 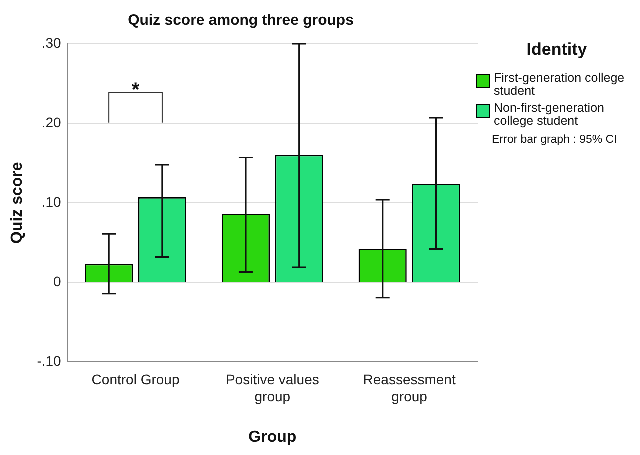 I want to click on x-tick-label: Control Group, so click(x=136, y=379).